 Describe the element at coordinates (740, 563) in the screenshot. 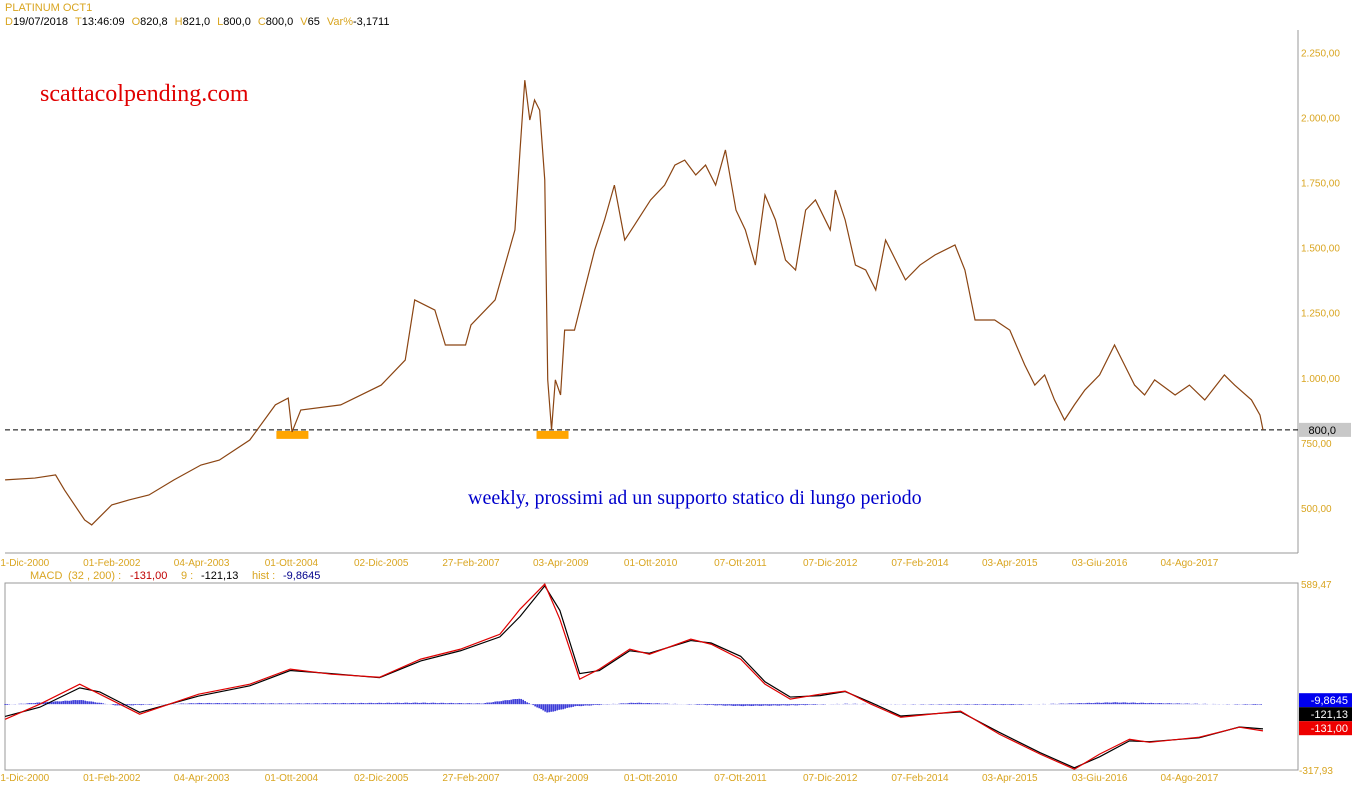

I see `price-x-tick-label: 07-Ott-2011` at that location.